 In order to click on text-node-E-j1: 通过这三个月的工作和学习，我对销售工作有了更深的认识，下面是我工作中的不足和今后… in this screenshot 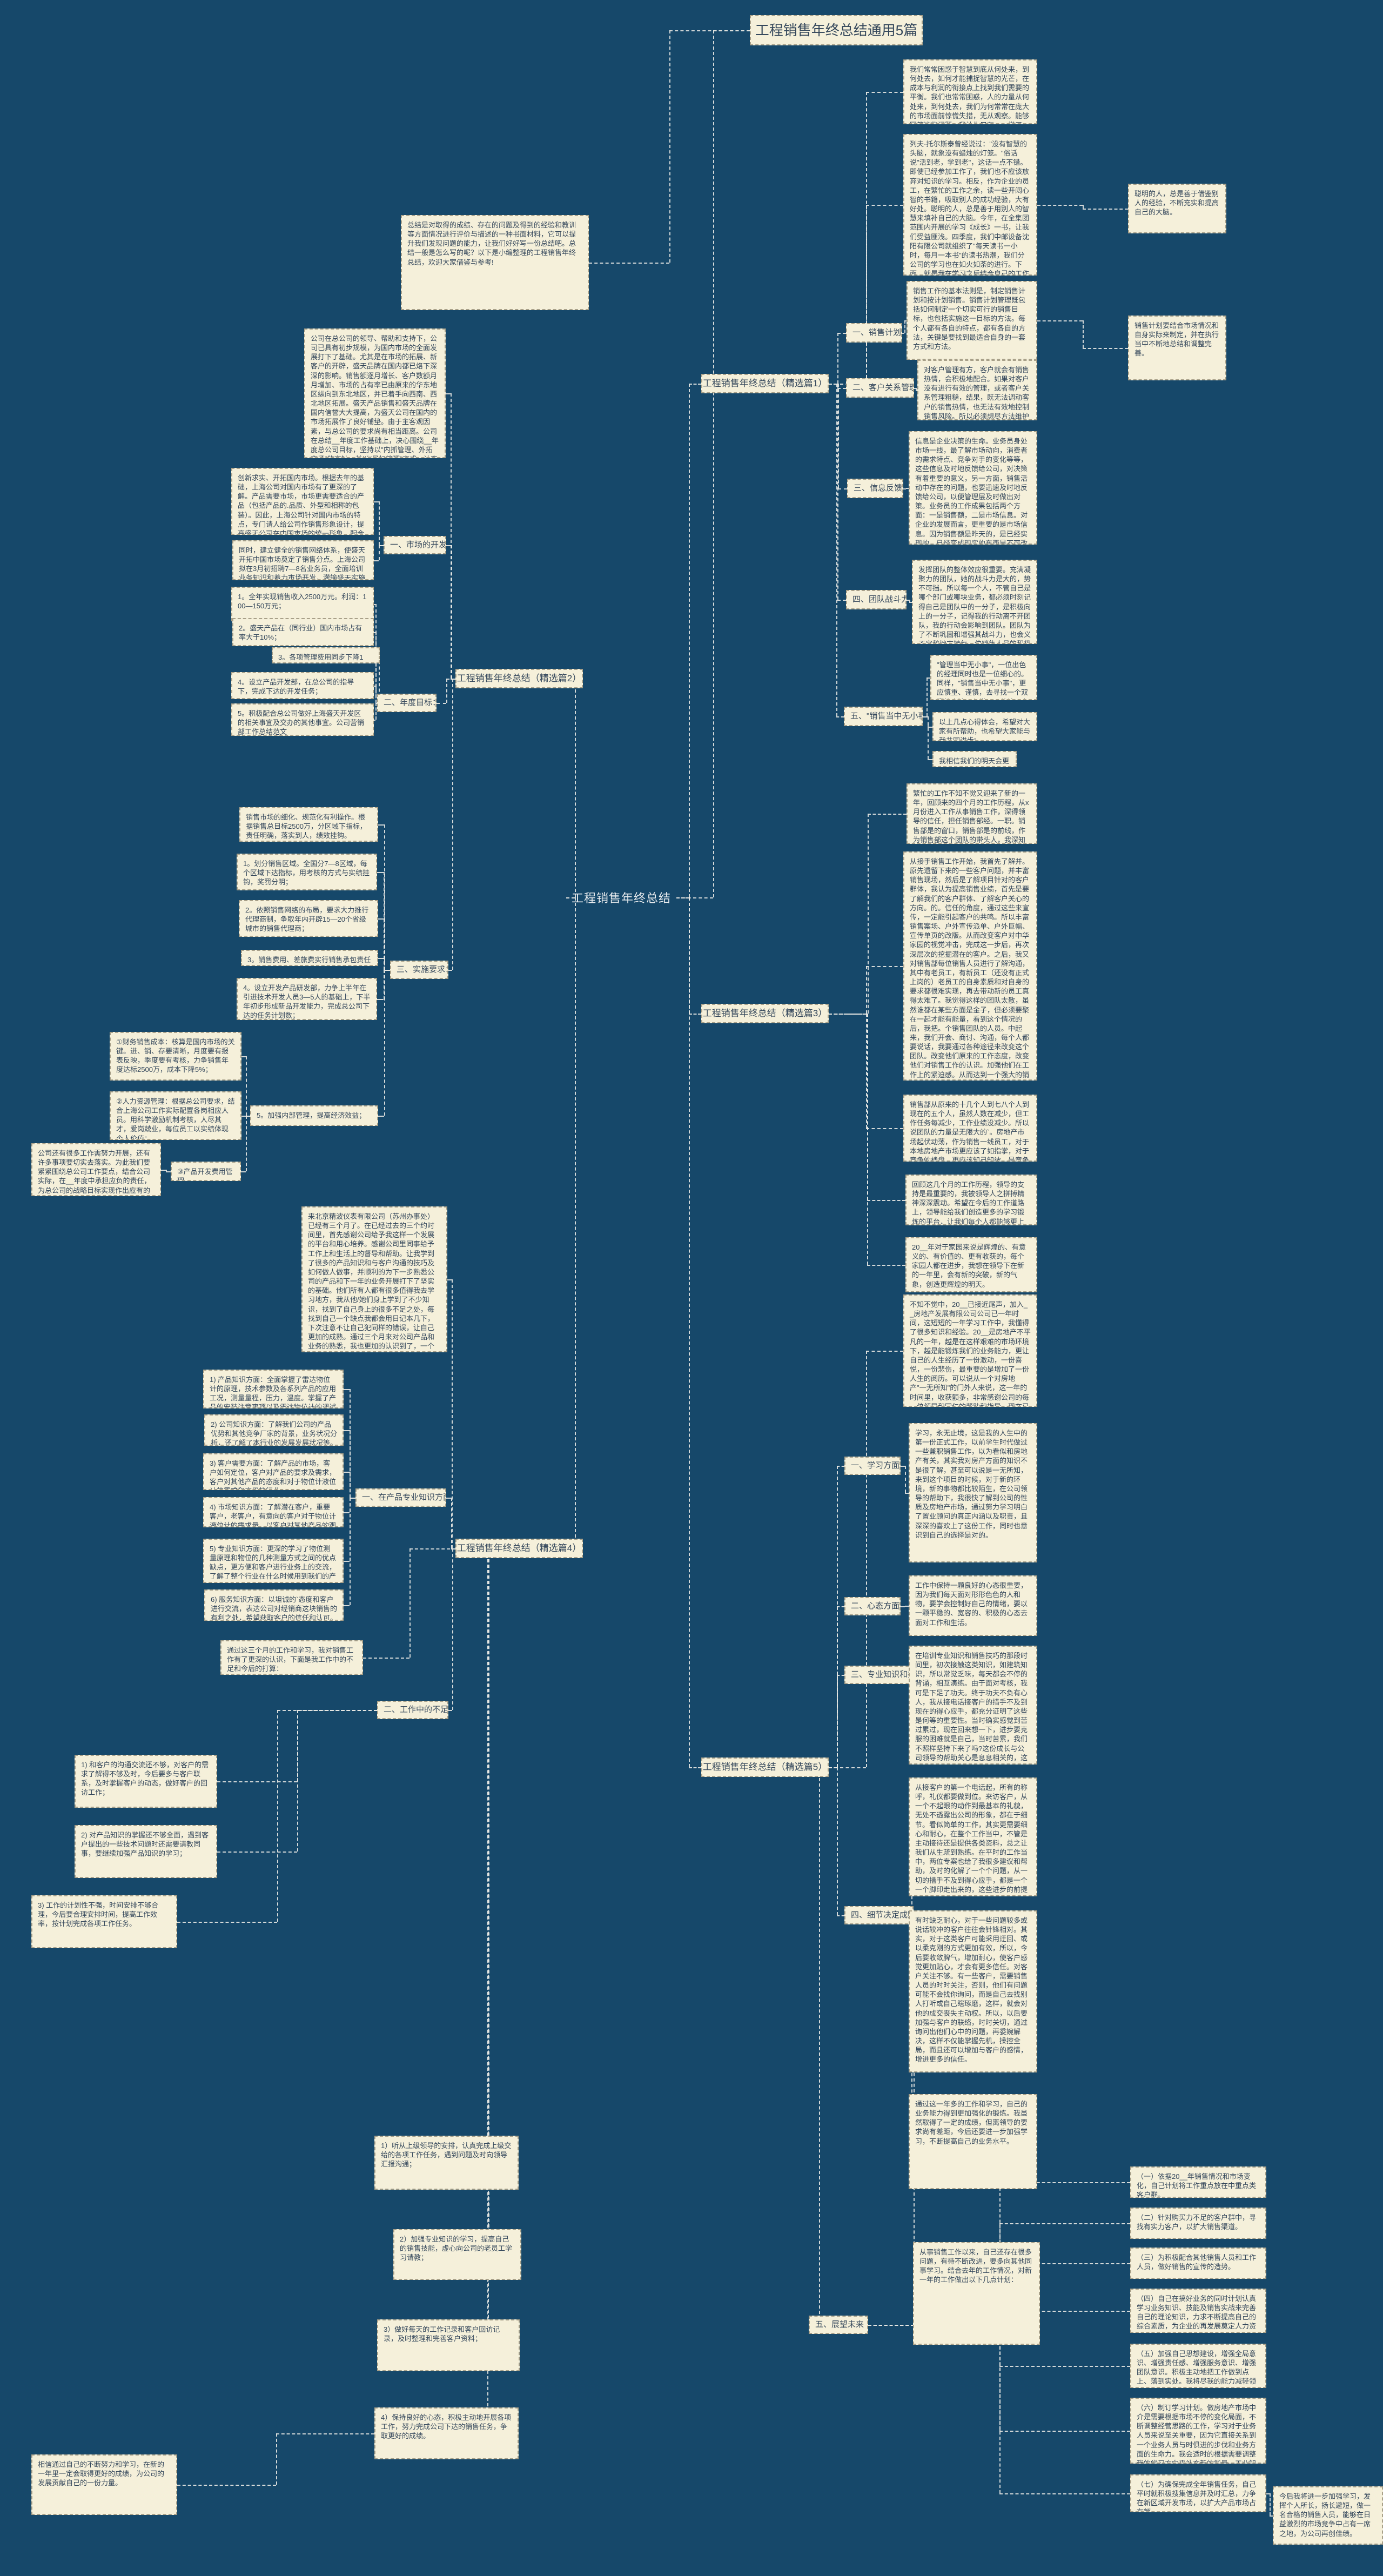, I will do `click(291, 1657)`.